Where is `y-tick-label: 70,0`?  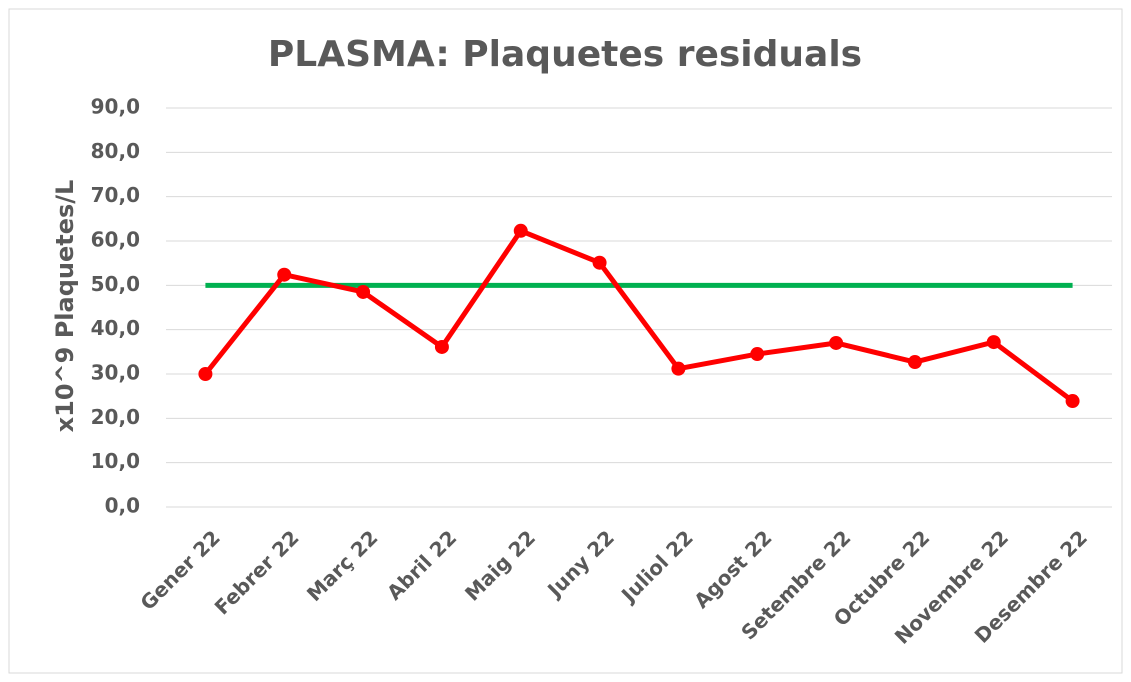 y-tick-label: 70,0 is located at coordinates (115, 195).